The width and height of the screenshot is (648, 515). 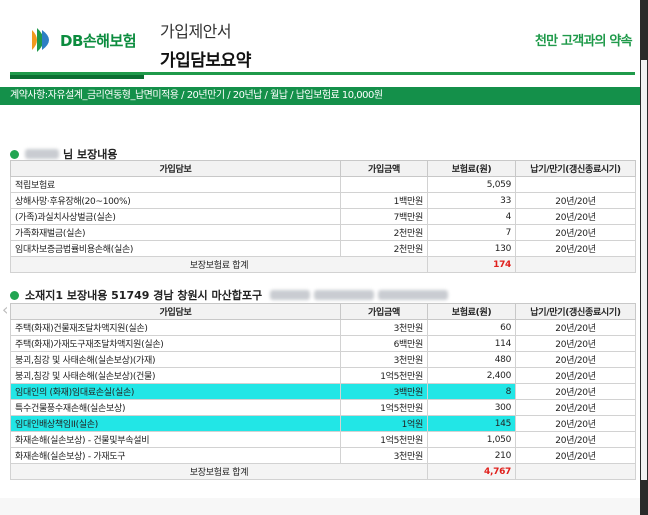 What do you see at coordinates (175, 343) in the screenshot?
I see `coverage-name: 주택(화재)가재도구재조달차액지원(실손)` at bounding box center [175, 343].